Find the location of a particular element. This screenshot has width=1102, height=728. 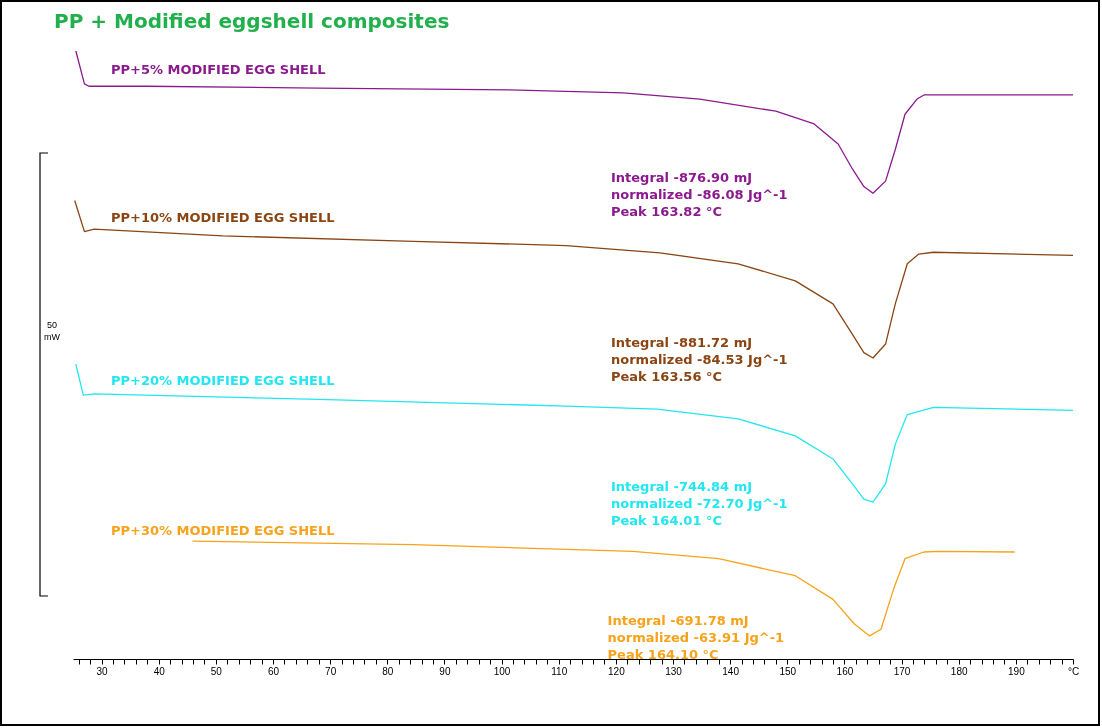

chart-title: PP + Modified eggshell composites is located at coordinates (252, 21).